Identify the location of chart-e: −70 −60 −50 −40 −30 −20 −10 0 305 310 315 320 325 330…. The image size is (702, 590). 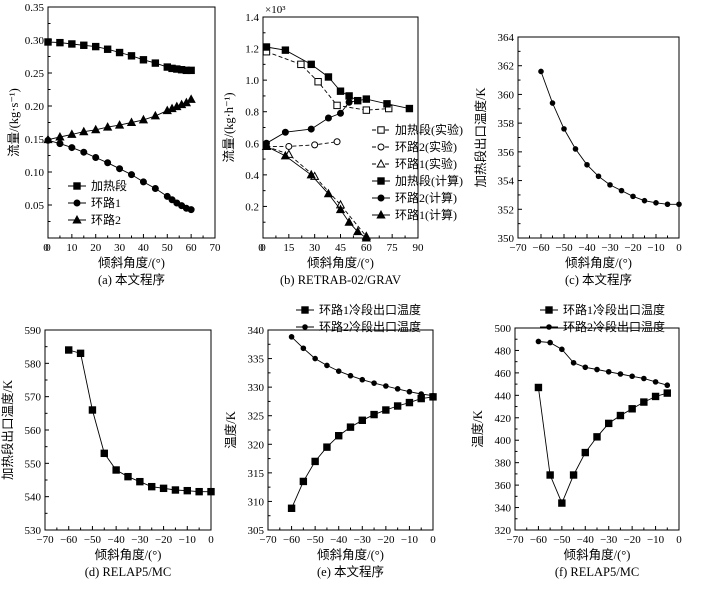
(330, 440).